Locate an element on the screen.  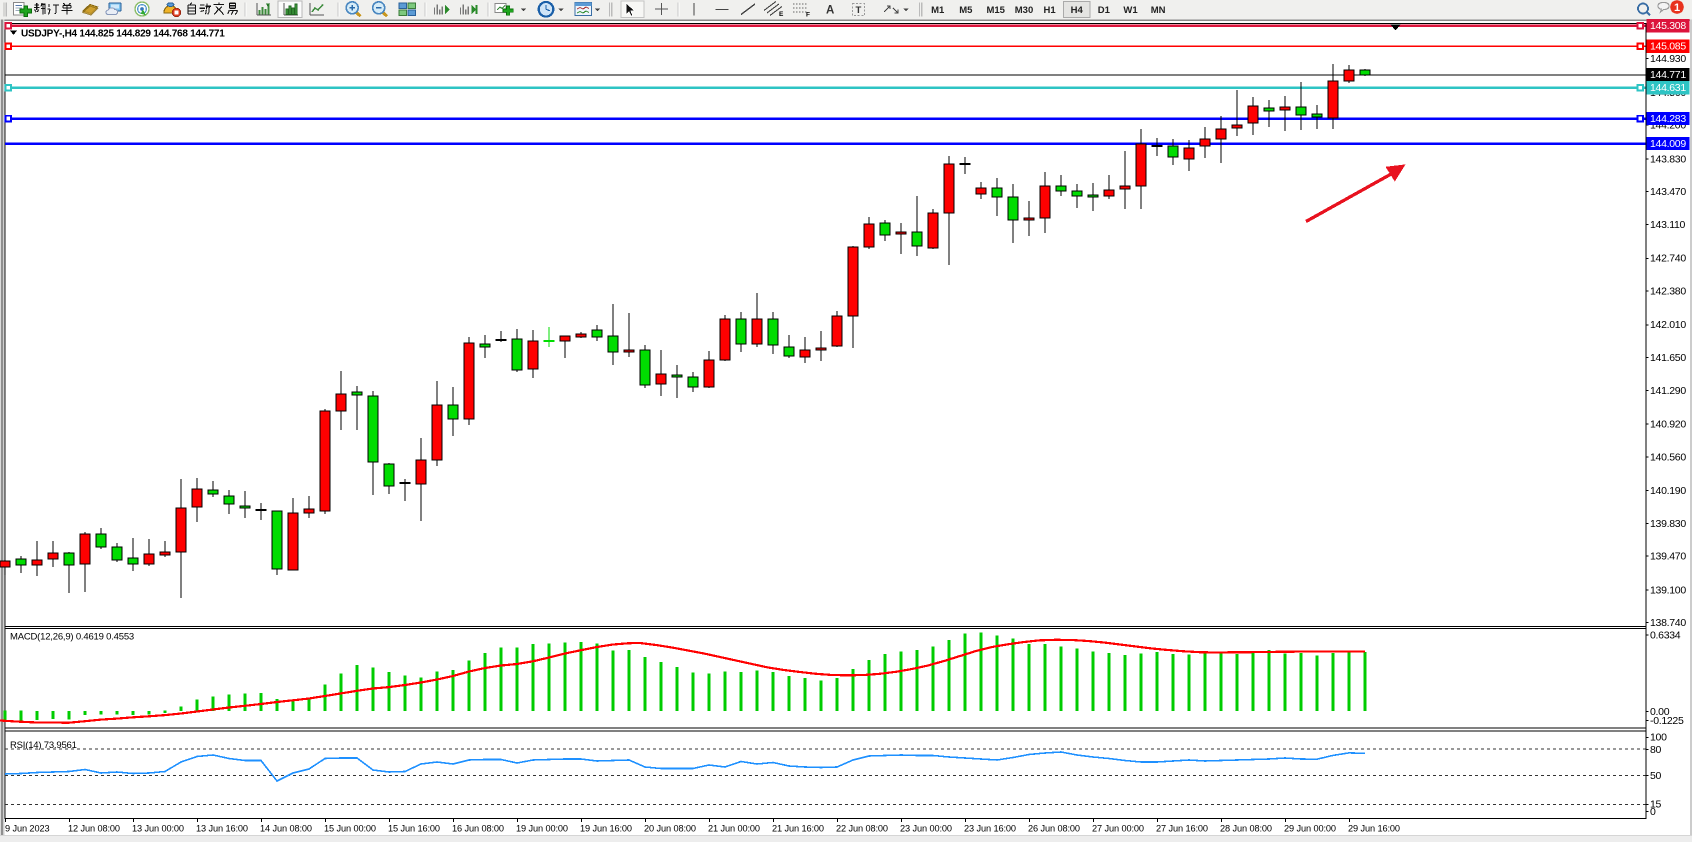
svg-text: A is located at coordinates (830, 11).